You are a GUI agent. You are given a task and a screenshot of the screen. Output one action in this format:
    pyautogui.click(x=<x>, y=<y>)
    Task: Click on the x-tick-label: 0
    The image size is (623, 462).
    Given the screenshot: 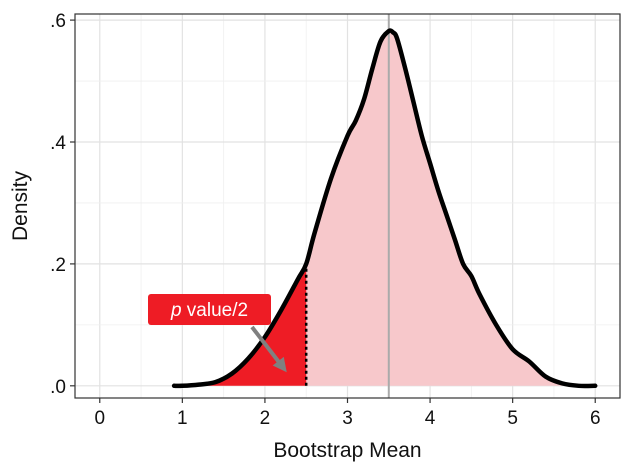 What is the action you would take?
    pyautogui.click(x=99, y=418)
    